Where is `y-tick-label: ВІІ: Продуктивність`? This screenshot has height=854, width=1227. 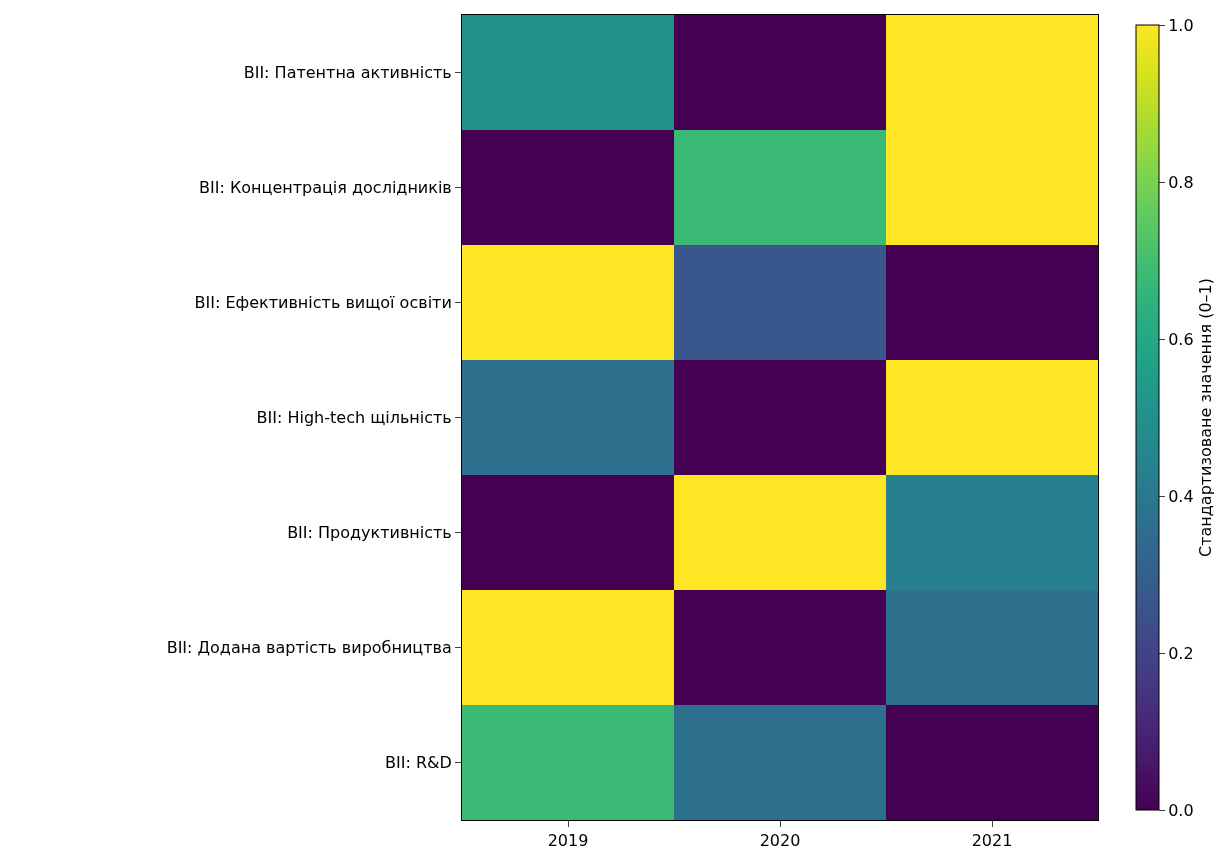
y-tick-label: ВІІ: Продуктивність is located at coordinates (369, 533).